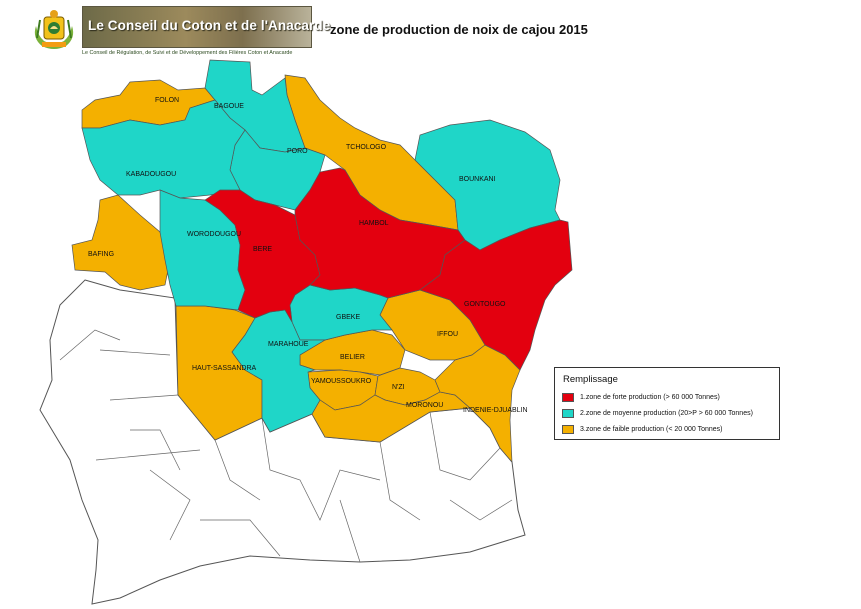  What do you see at coordinates (341, 381) in the screenshot?
I see `region-label-yamoussoukro: YAMOUSSOUKRO` at bounding box center [341, 381].